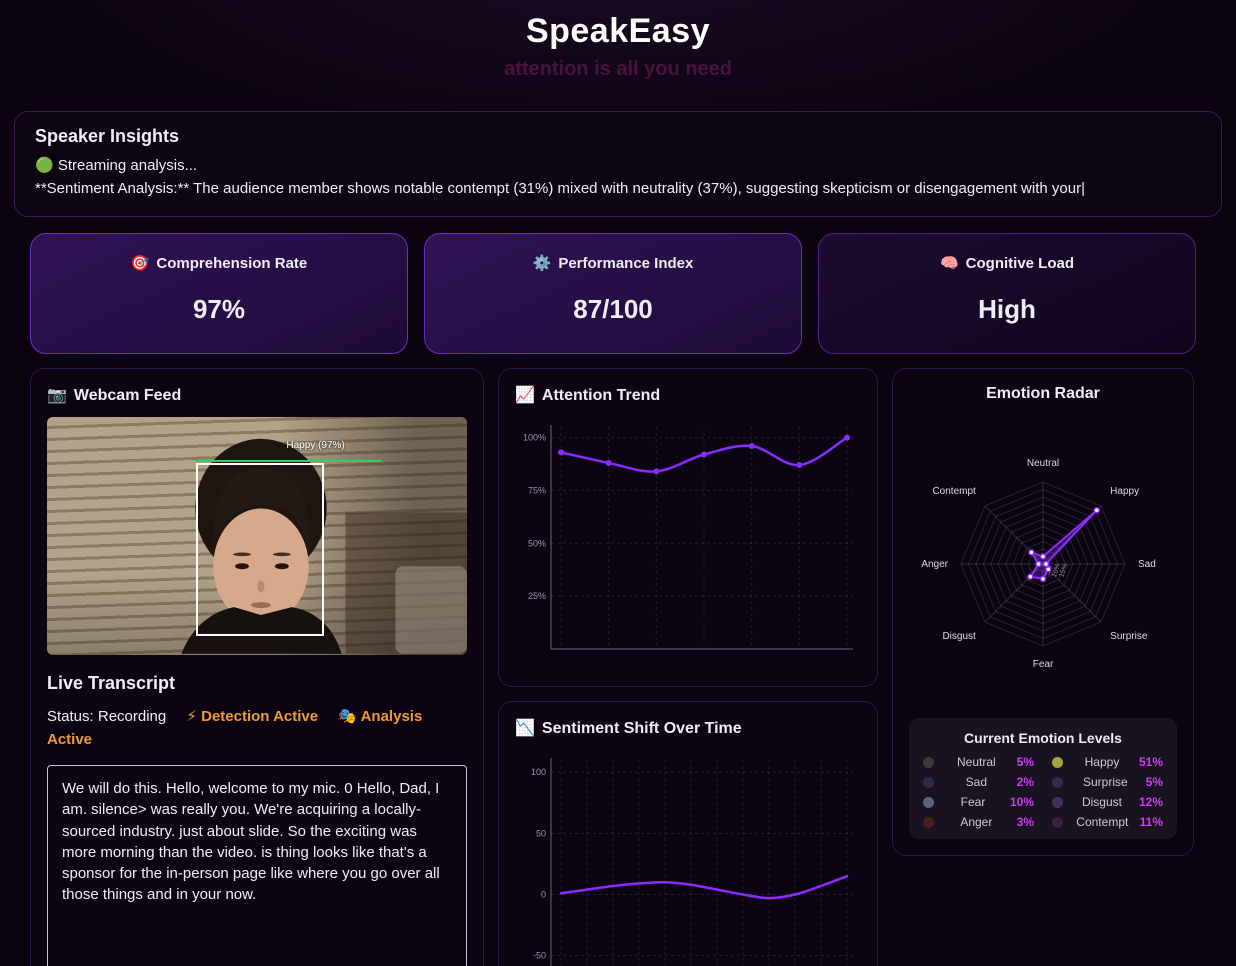 The image size is (1236, 966). What do you see at coordinates (537, 490) in the screenshot?
I see `svg-text: 75%` at bounding box center [537, 490].